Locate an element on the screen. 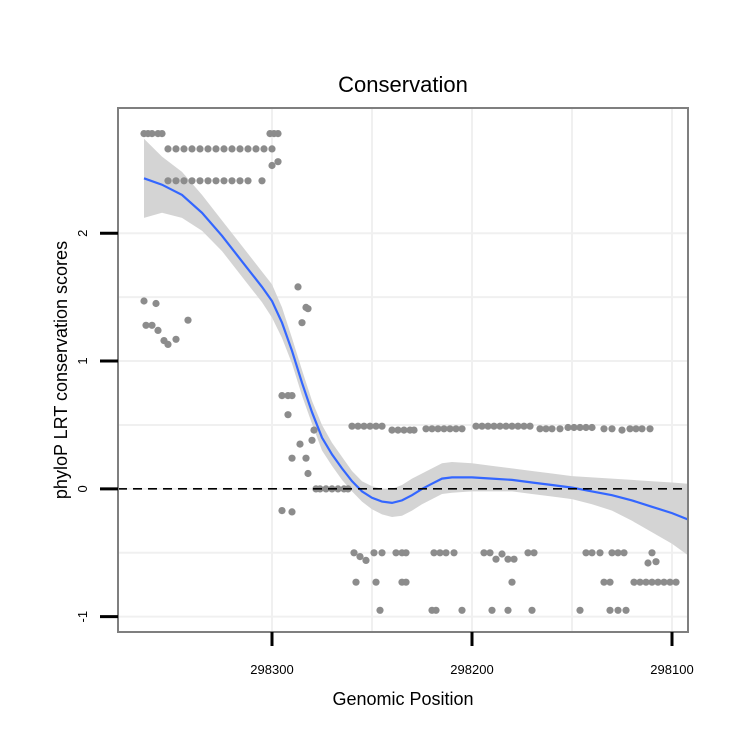 The height and width of the screenshot is (750, 750). x-axis-label: Genomic Position is located at coordinates (402, 699).